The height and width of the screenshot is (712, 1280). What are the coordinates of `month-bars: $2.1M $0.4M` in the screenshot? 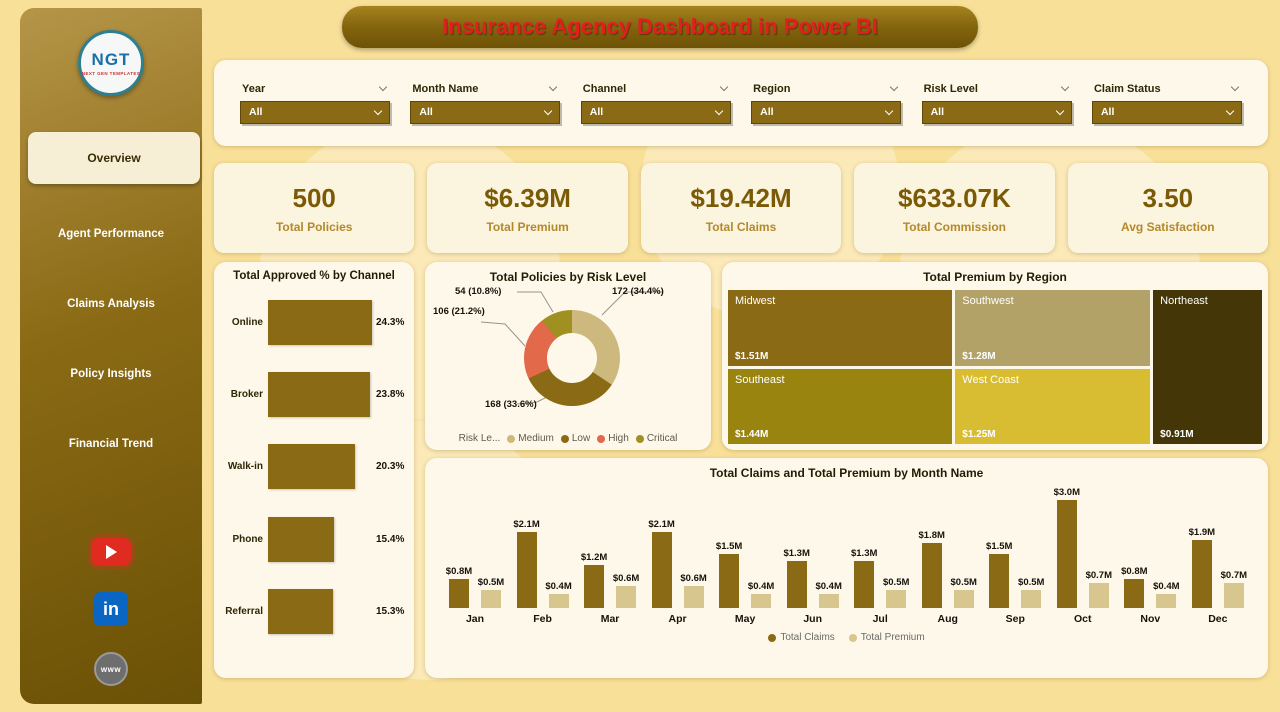 It's located at (543, 545).